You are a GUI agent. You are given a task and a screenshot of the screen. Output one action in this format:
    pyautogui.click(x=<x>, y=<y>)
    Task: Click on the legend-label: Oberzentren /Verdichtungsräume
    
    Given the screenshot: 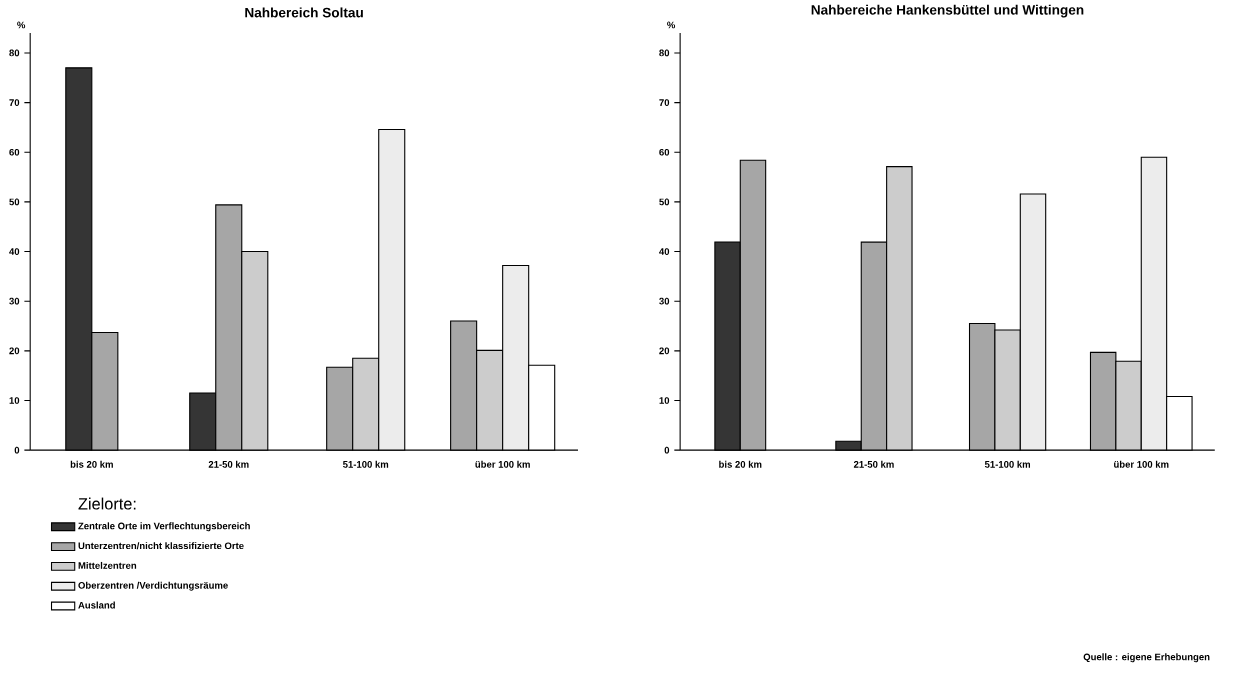 What is the action you would take?
    pyautogui.click(x=153, y=586)
    